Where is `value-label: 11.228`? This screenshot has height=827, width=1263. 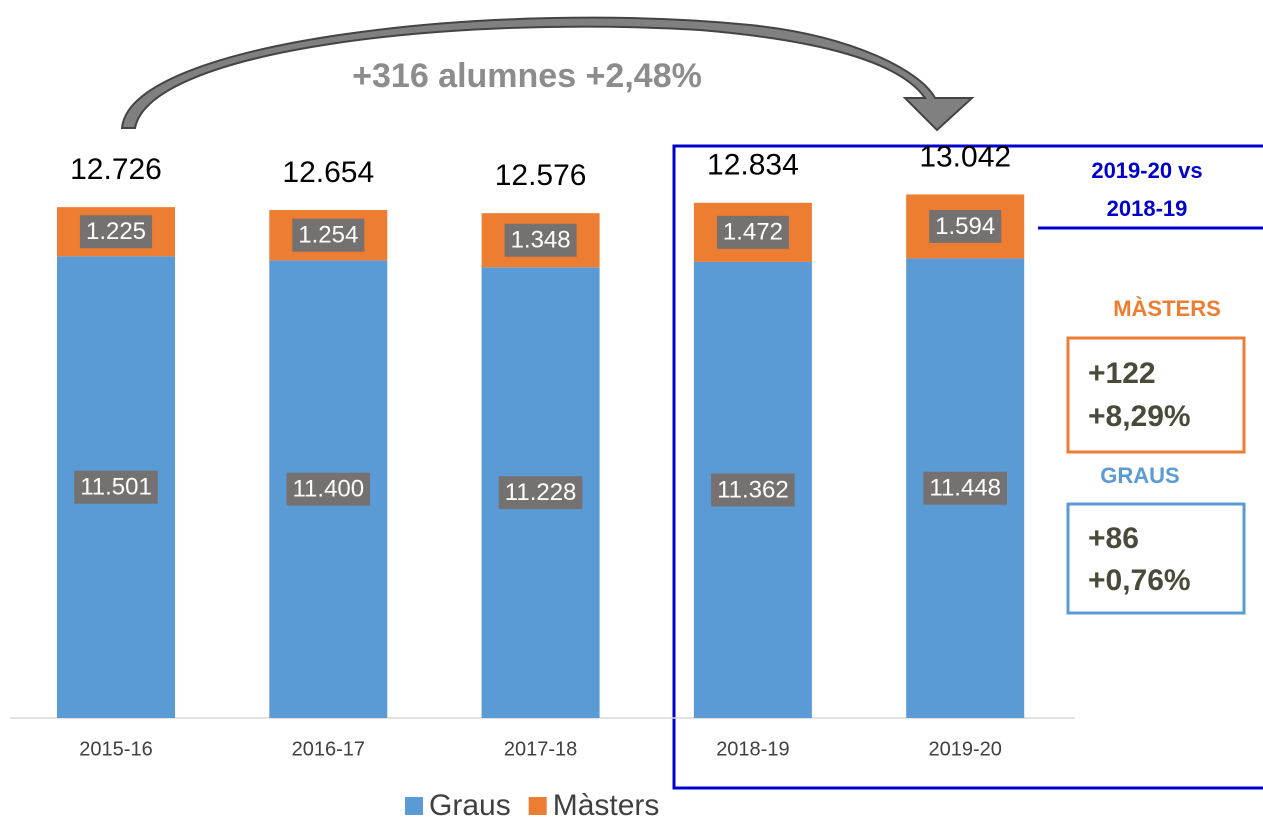 value-label: 11.228 is located at coordinates (541, 492).